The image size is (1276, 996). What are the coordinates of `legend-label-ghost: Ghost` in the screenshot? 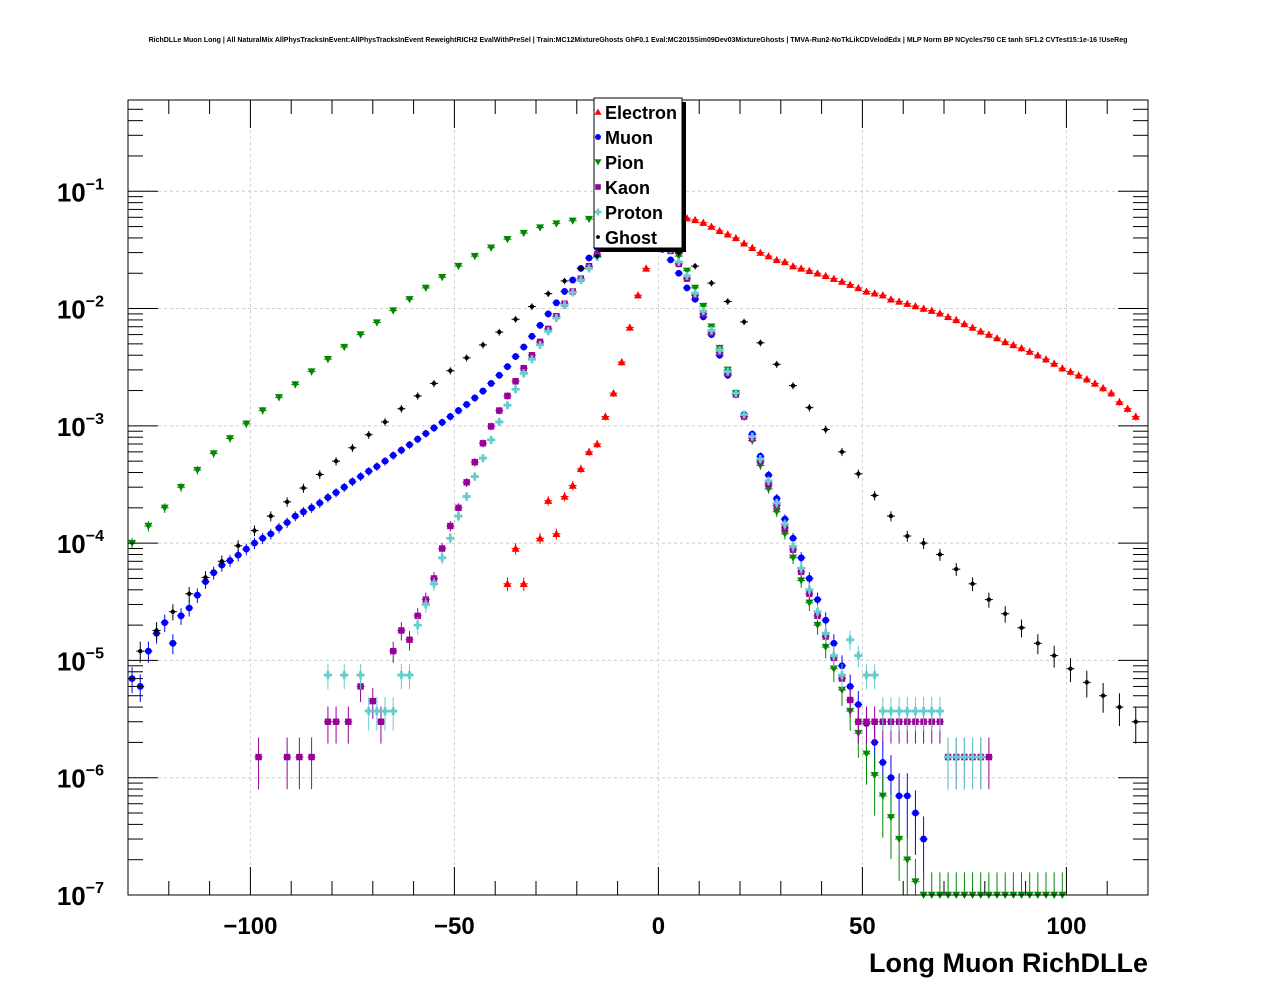 It's located at (631, 238).